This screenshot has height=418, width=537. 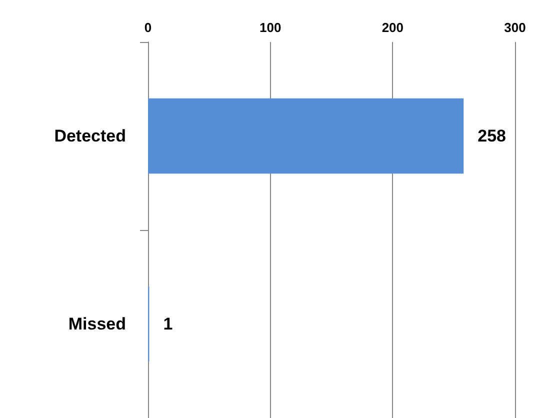 I want to click on x-tick-label: 200, so click(x=393, y=27).